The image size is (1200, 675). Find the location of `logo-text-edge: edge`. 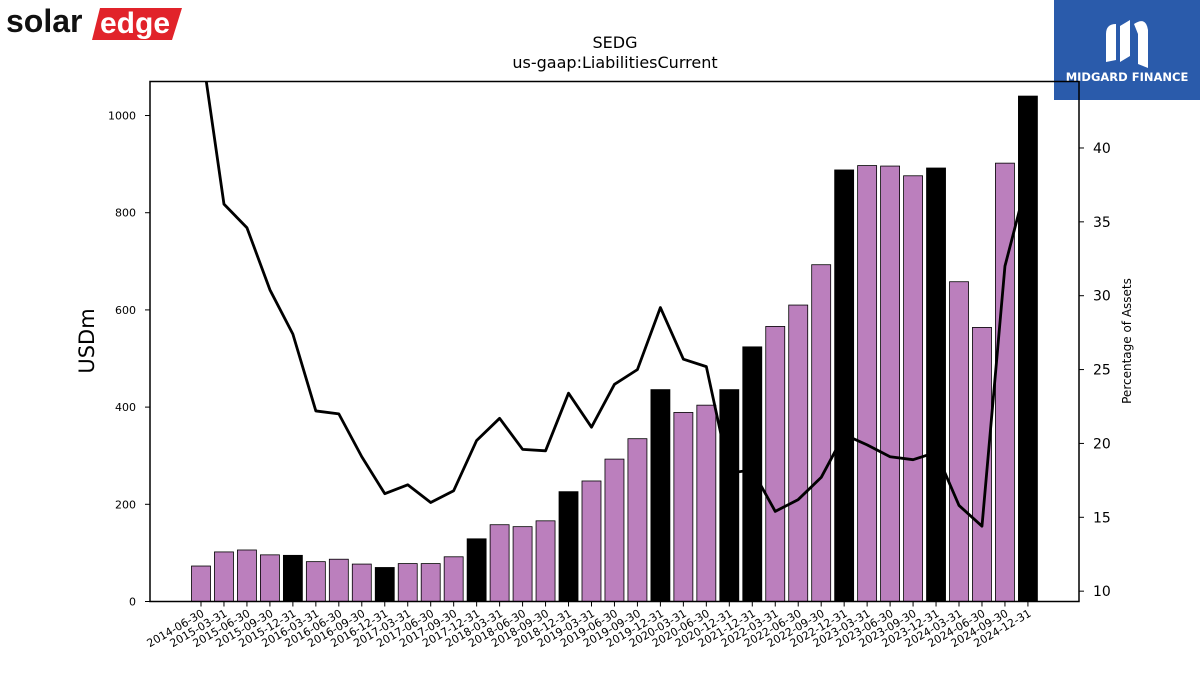

logo-text-edge: edge is located at coordinates (135, 23).